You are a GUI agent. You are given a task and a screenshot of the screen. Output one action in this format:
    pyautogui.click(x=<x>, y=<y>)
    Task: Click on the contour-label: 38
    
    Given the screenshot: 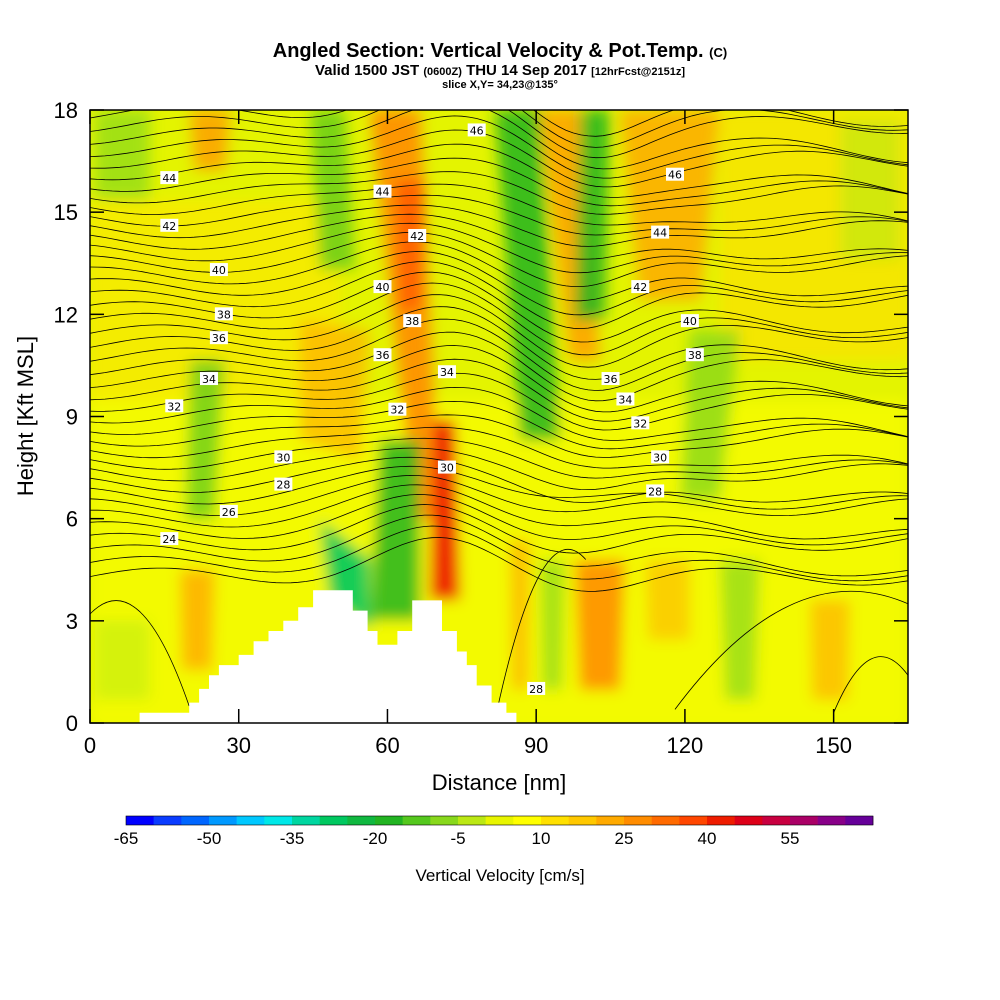 What is the action you would take?
    pyautogui.click(x=412, y=321)
    